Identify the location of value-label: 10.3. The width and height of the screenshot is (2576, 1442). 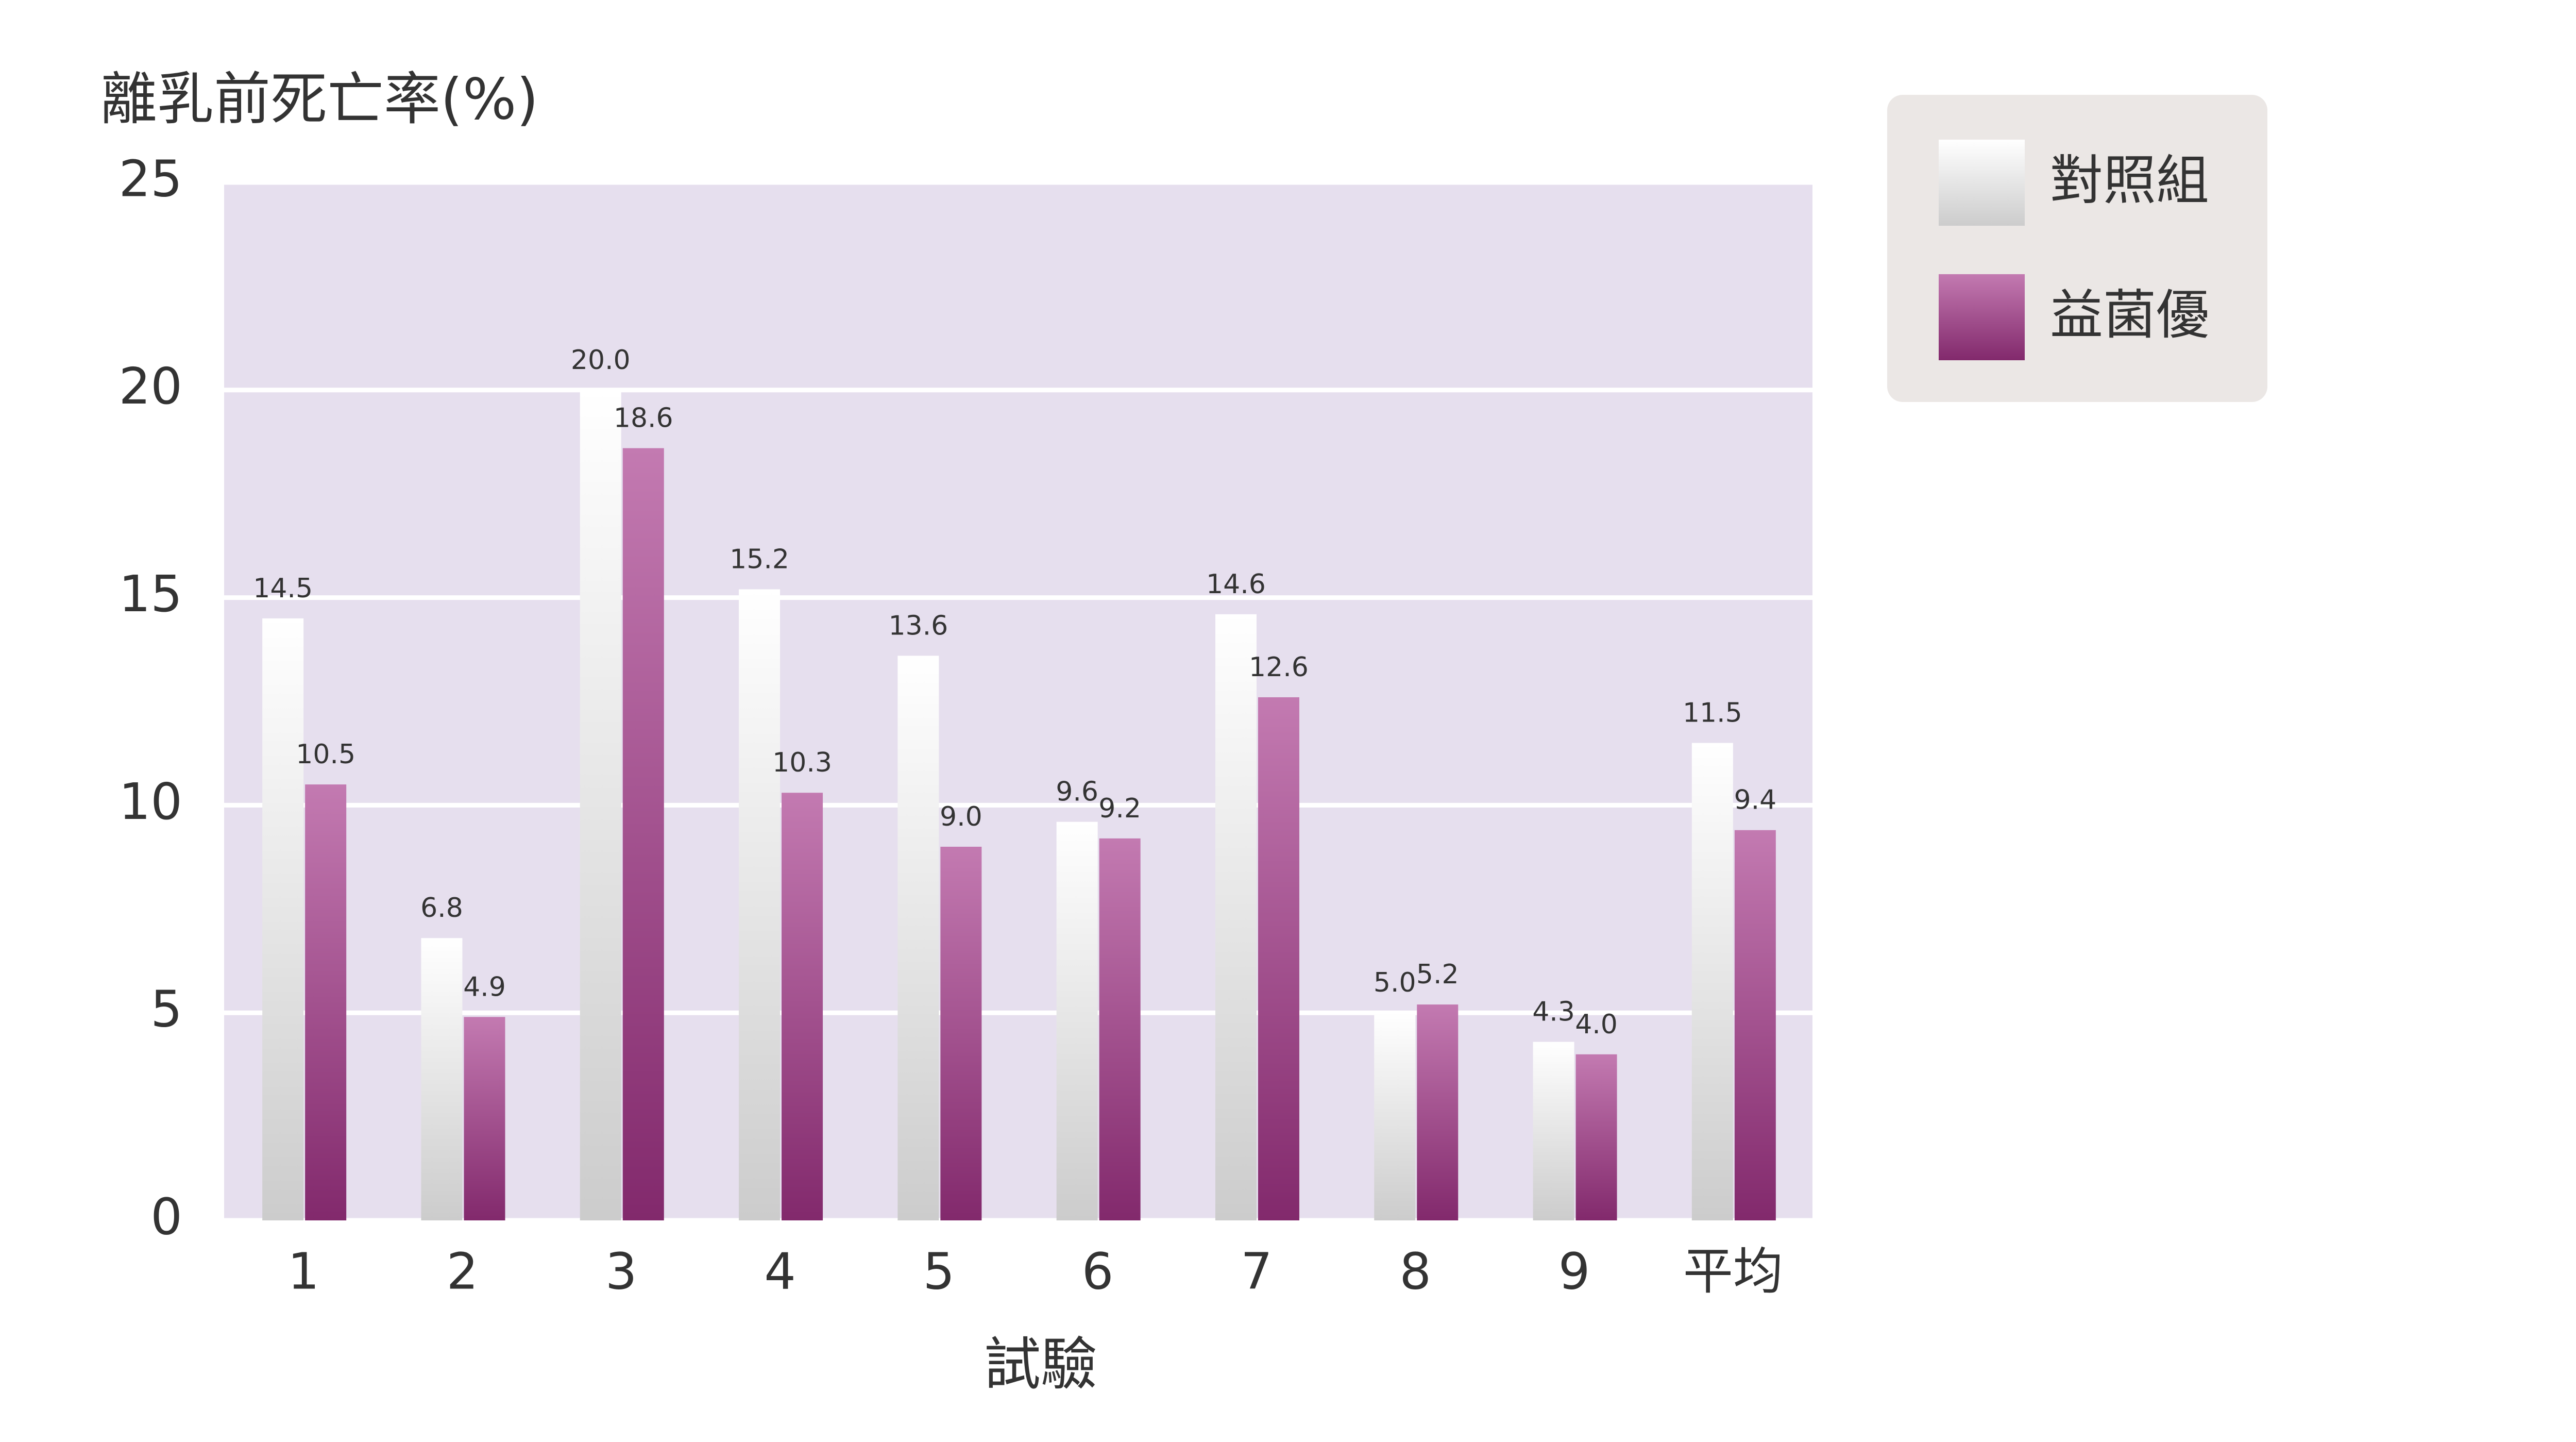
(802, 762).